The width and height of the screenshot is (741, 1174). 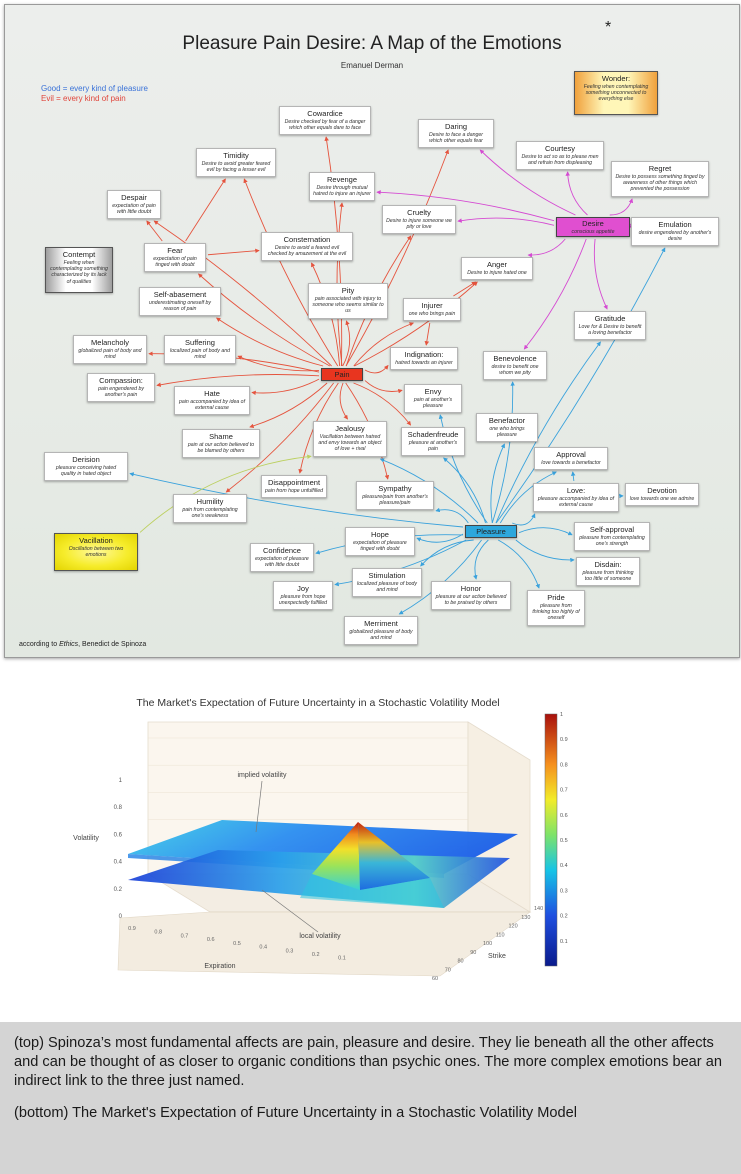 I want to click on x-tick-label: 0.3, so click(x=290, y=951).